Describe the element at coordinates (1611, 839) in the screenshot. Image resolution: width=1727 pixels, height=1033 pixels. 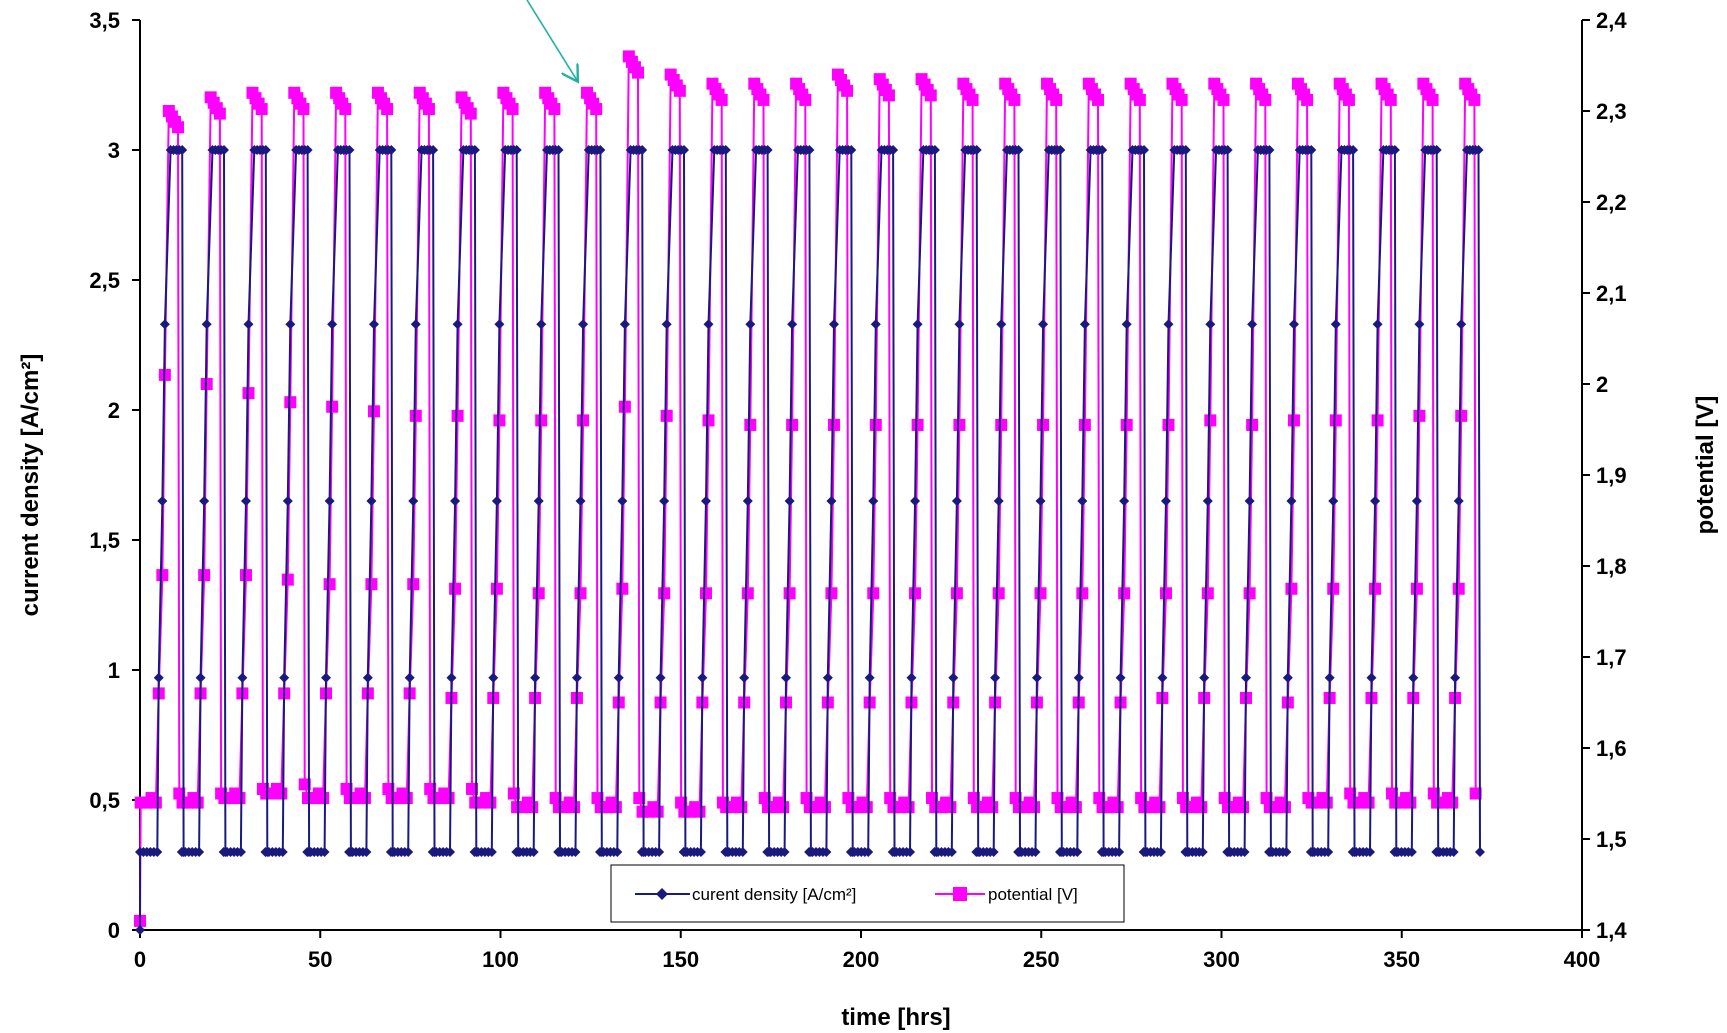
I see `y2-tick-label: 1,5` at that location.